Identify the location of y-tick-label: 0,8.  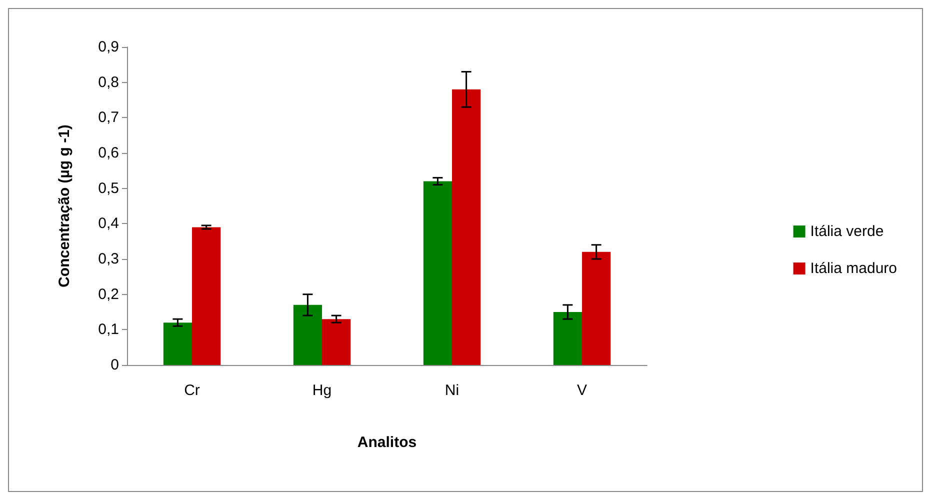
(108, 82).